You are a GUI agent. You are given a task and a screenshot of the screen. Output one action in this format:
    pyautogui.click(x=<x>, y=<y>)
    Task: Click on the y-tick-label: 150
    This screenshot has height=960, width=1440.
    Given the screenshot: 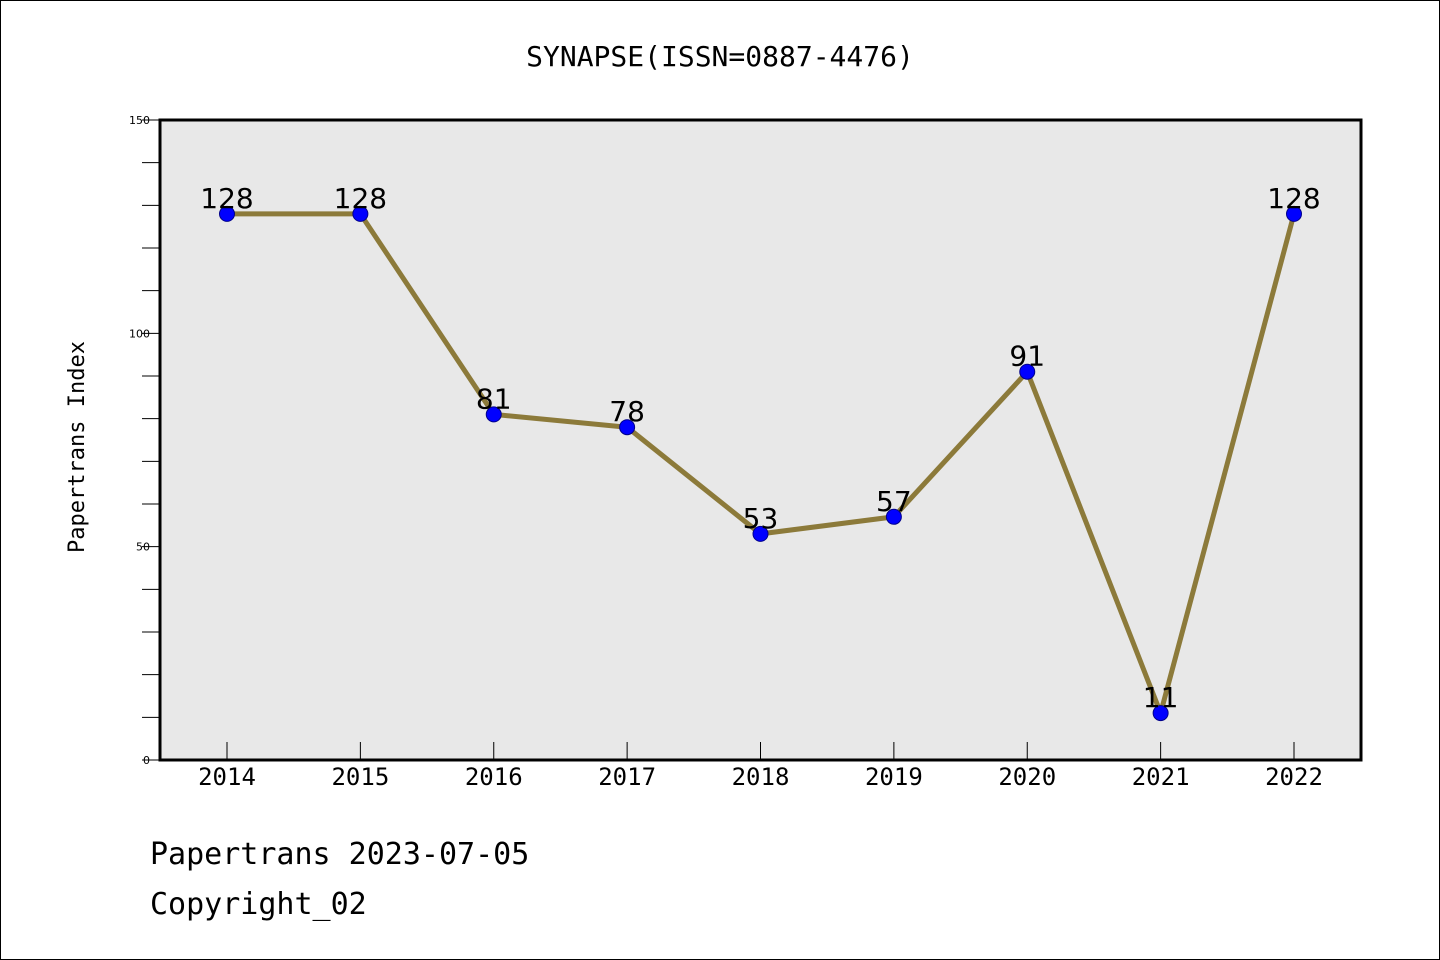 What is the action you would take?
    pyautogui.click(x=139, y=120)
    